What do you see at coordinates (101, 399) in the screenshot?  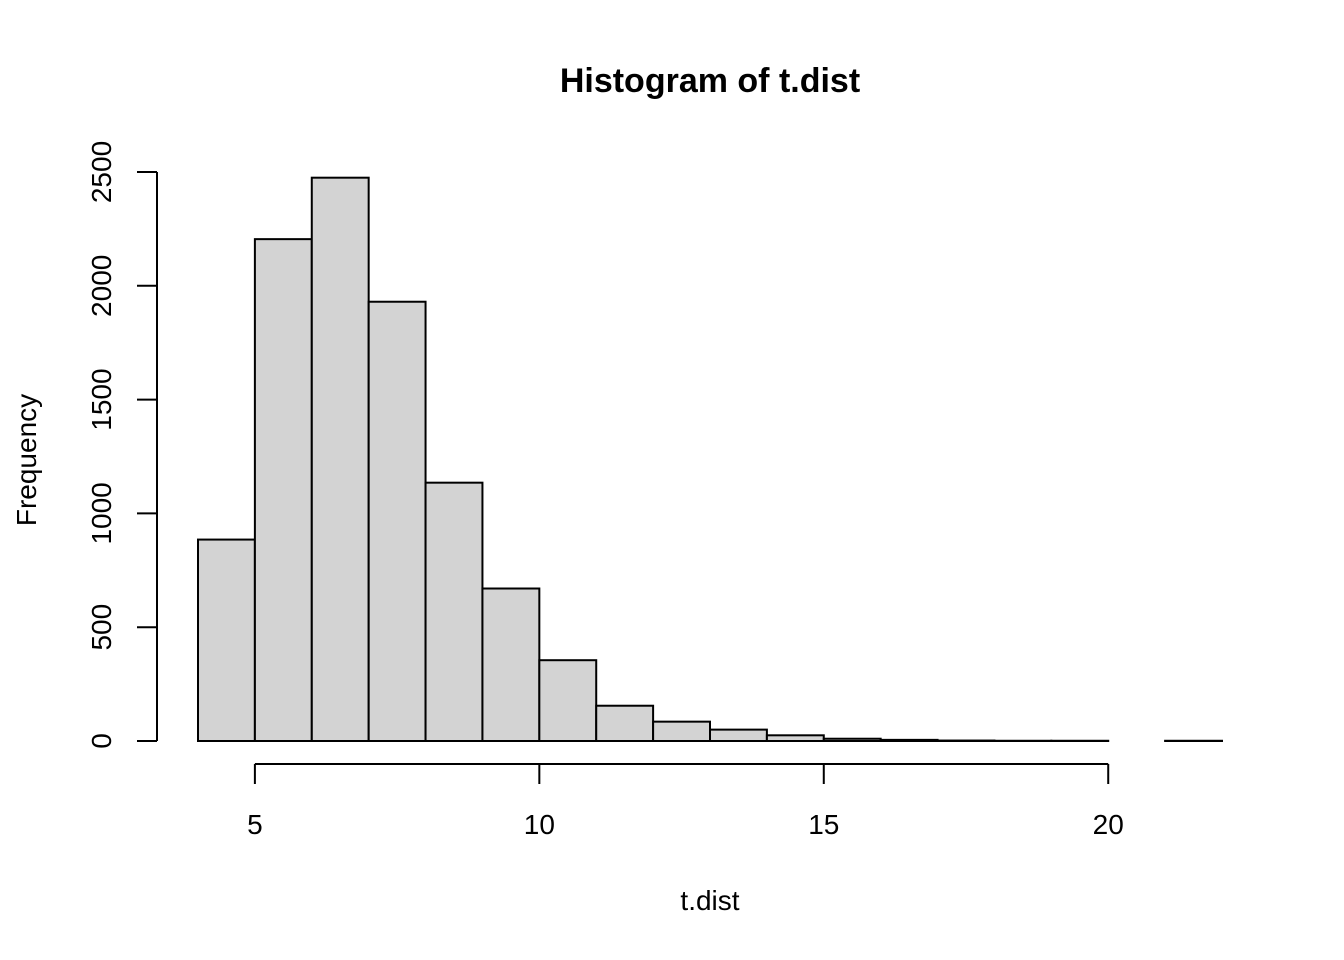 I see `y-tick-label: 1500` at bounding box center [101, 399].